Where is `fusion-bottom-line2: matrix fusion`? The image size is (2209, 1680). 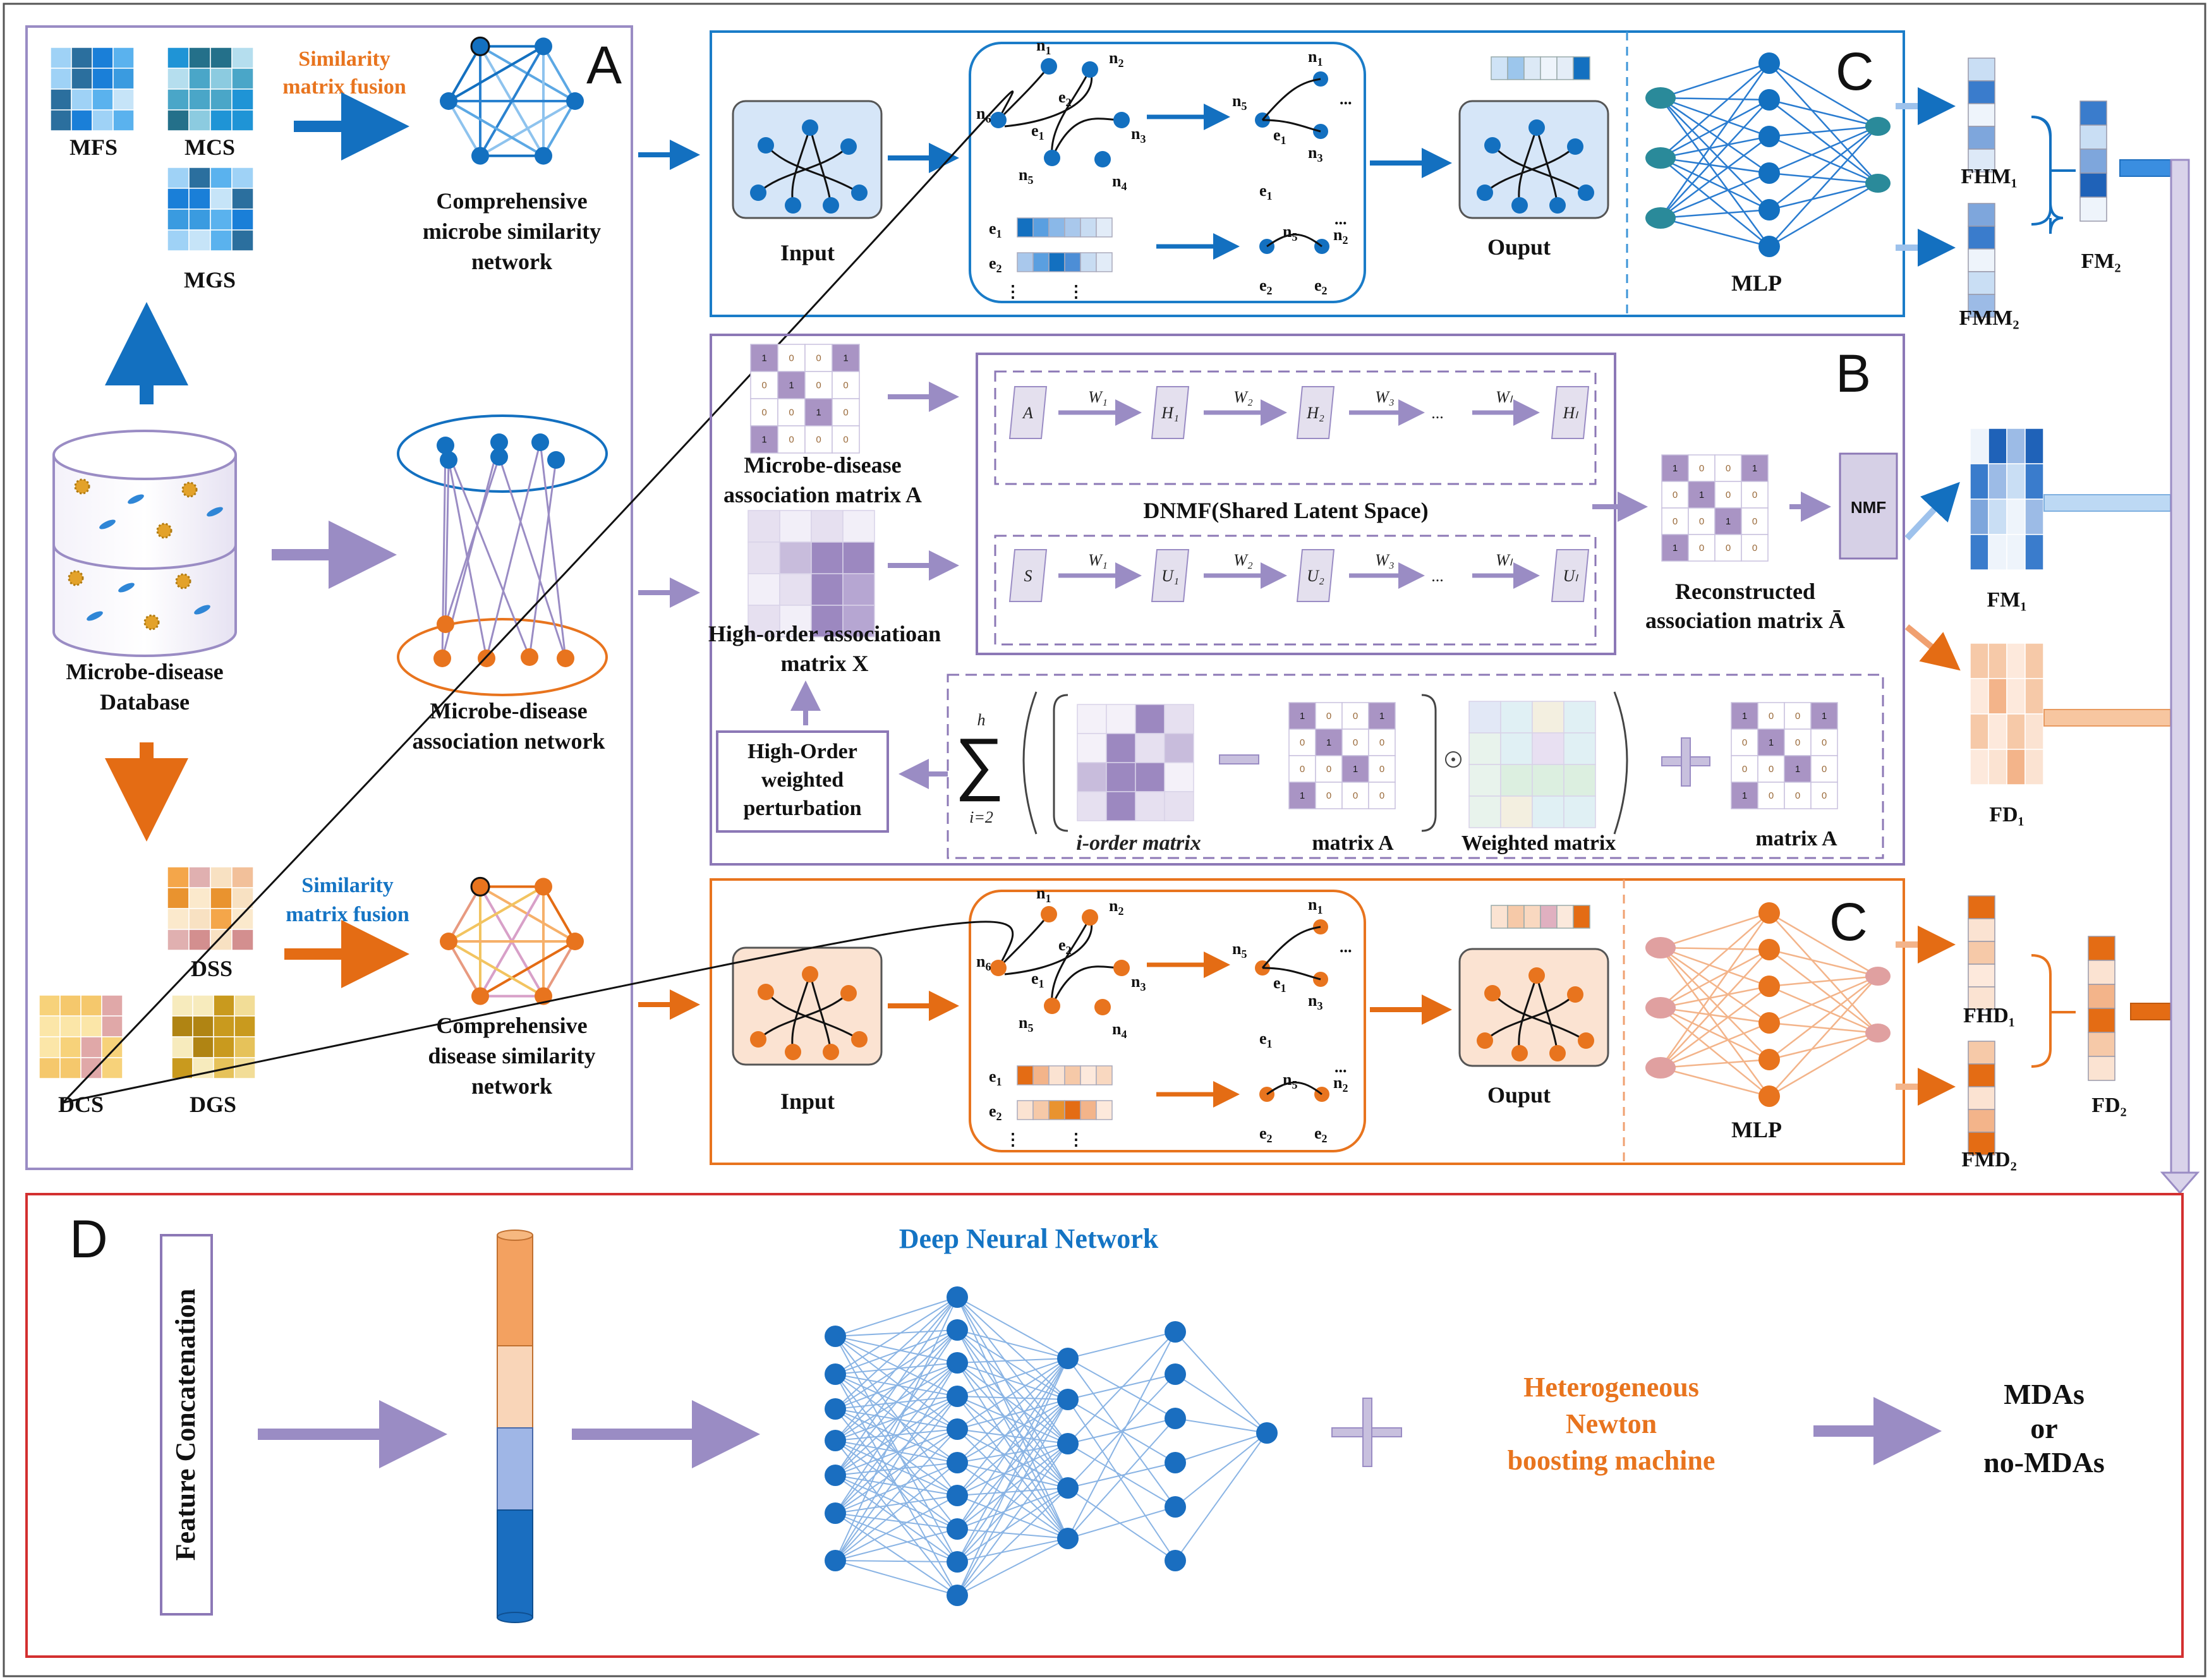 fusion-bottom-line2: matrix fusion is located at coordinates (347, 914).